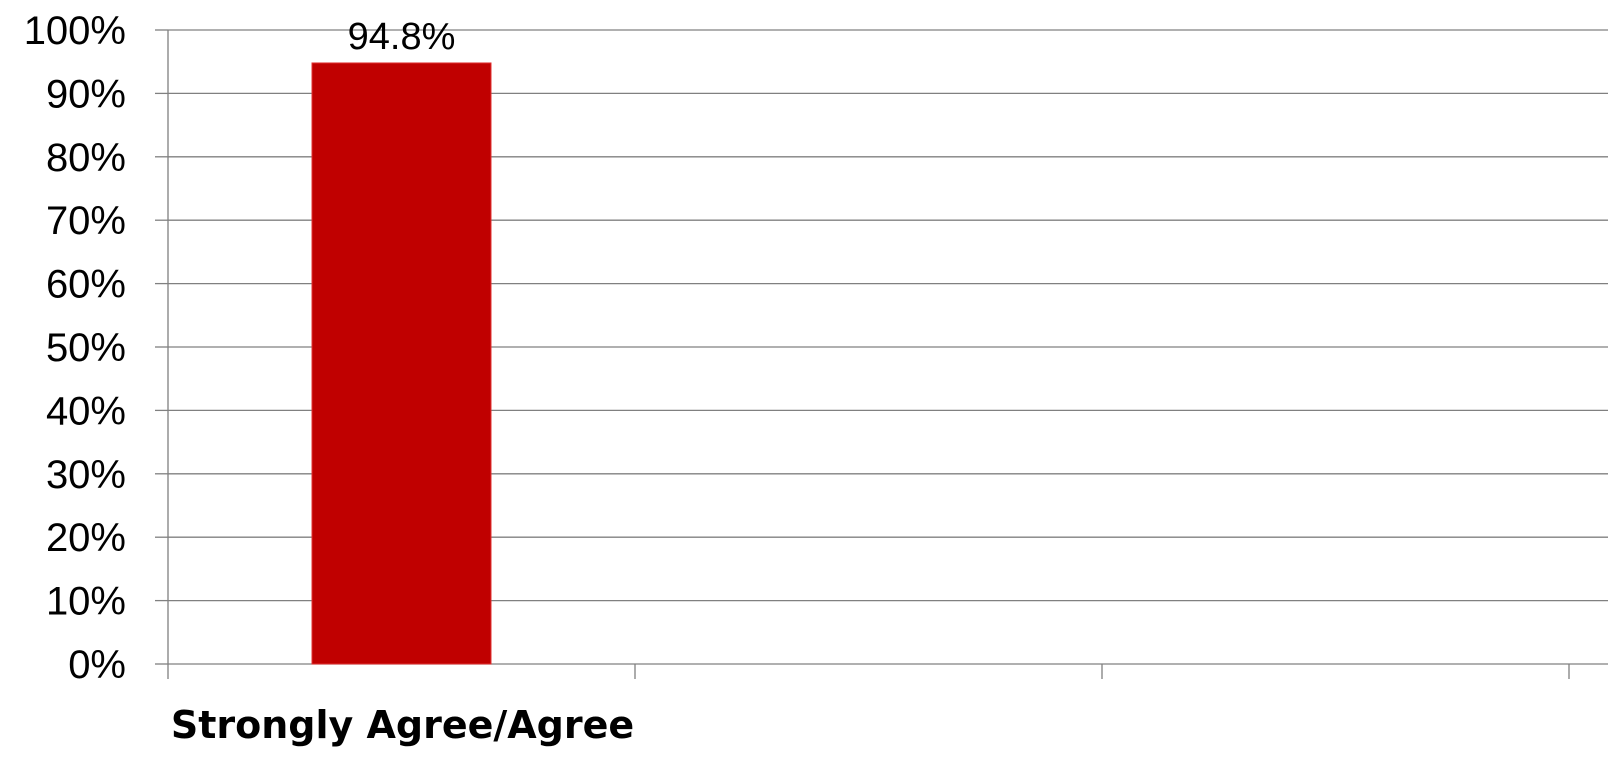 The image size is (1608, 769). What do you see at coordinates (86, 538) in the screenshot?
I see `y-tick-label: 20%` at bounding box center [86, 538].